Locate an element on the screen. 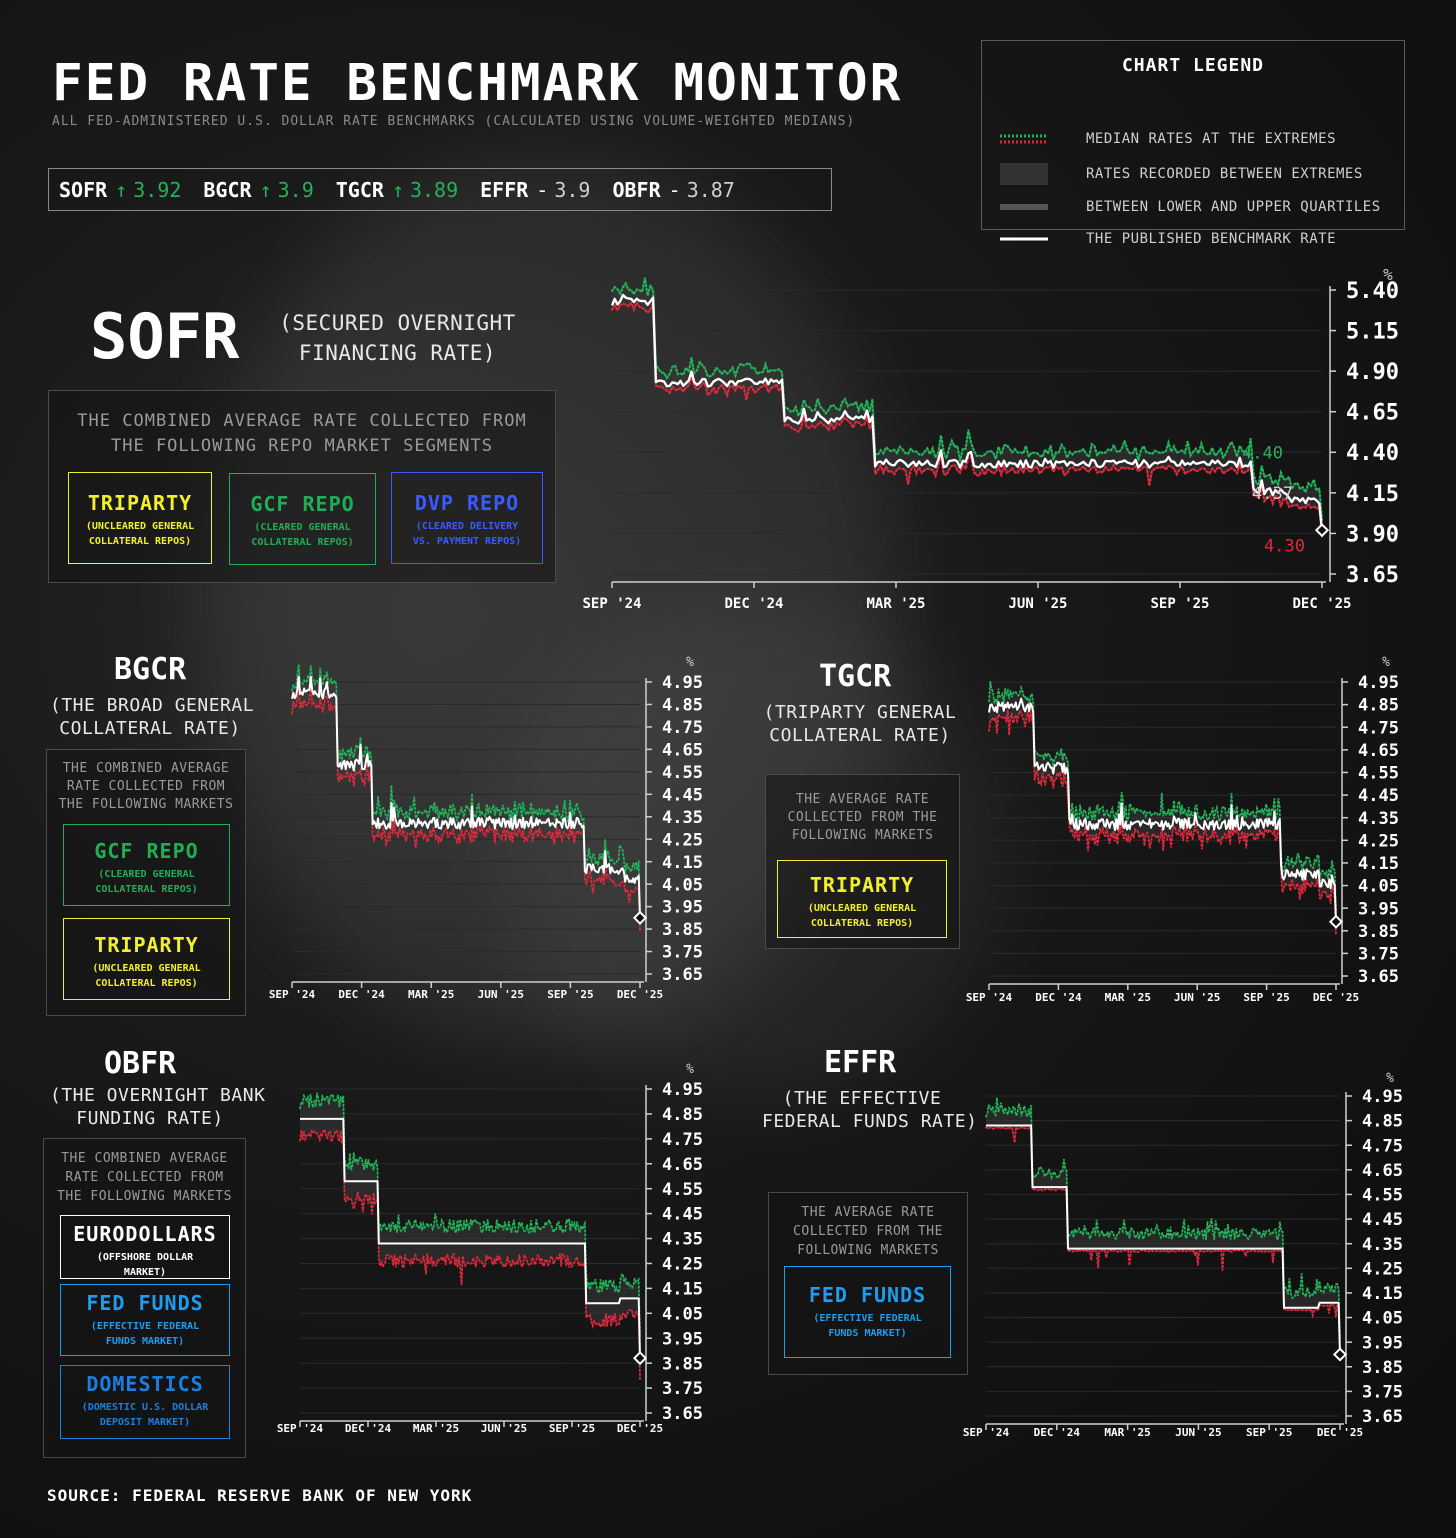 The image size is (1456, 1538). market-name: GCF REPO is located at coordinates (146, 851).